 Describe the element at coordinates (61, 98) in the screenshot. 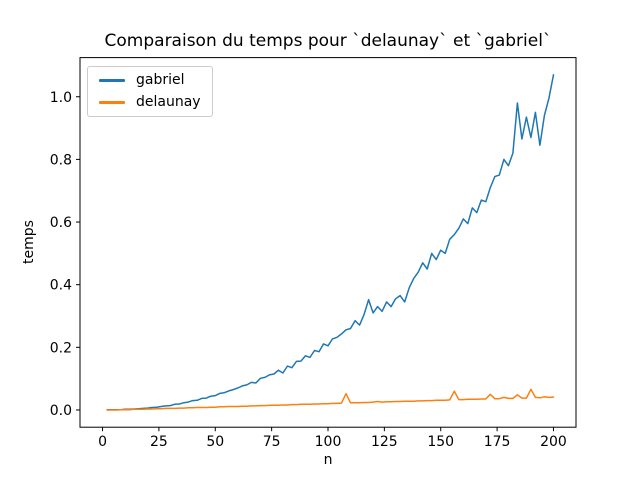

I see `y-tick-label: 1.0` at that location.